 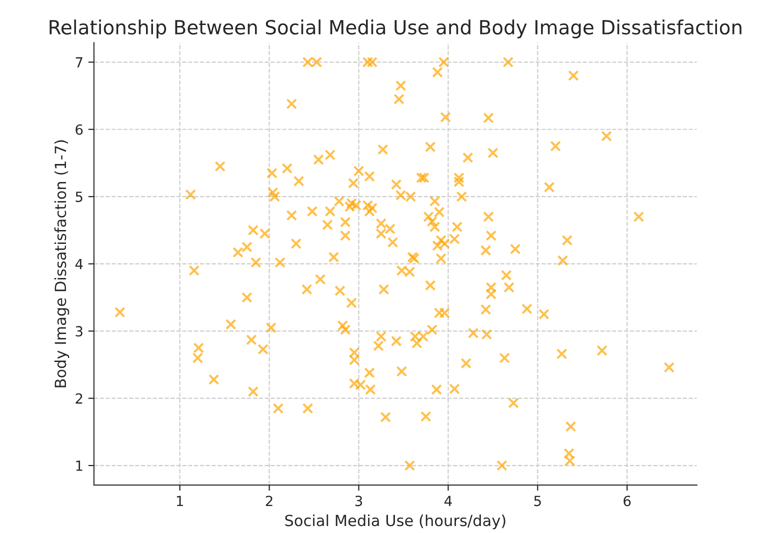 I want to click on x-tick-label: 3, so click(x=358, y=501).